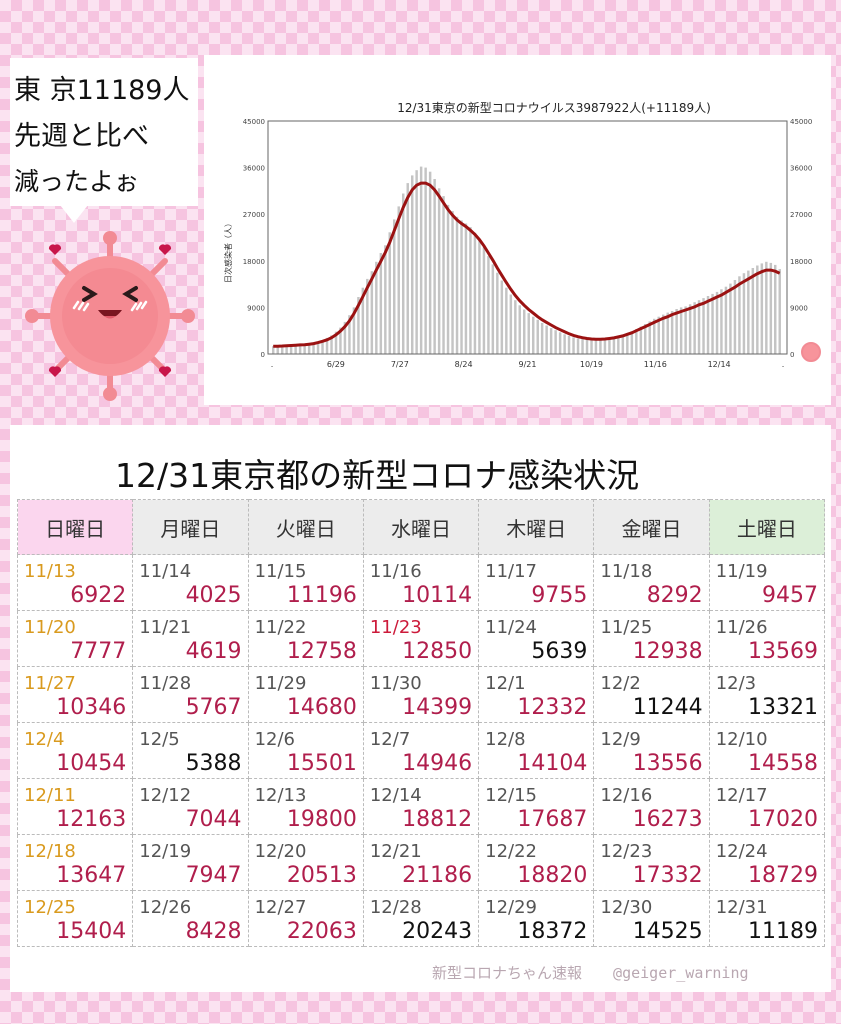 The image size is (841, 1024). I want to click on cell-value: 7044, so click(213, 819).